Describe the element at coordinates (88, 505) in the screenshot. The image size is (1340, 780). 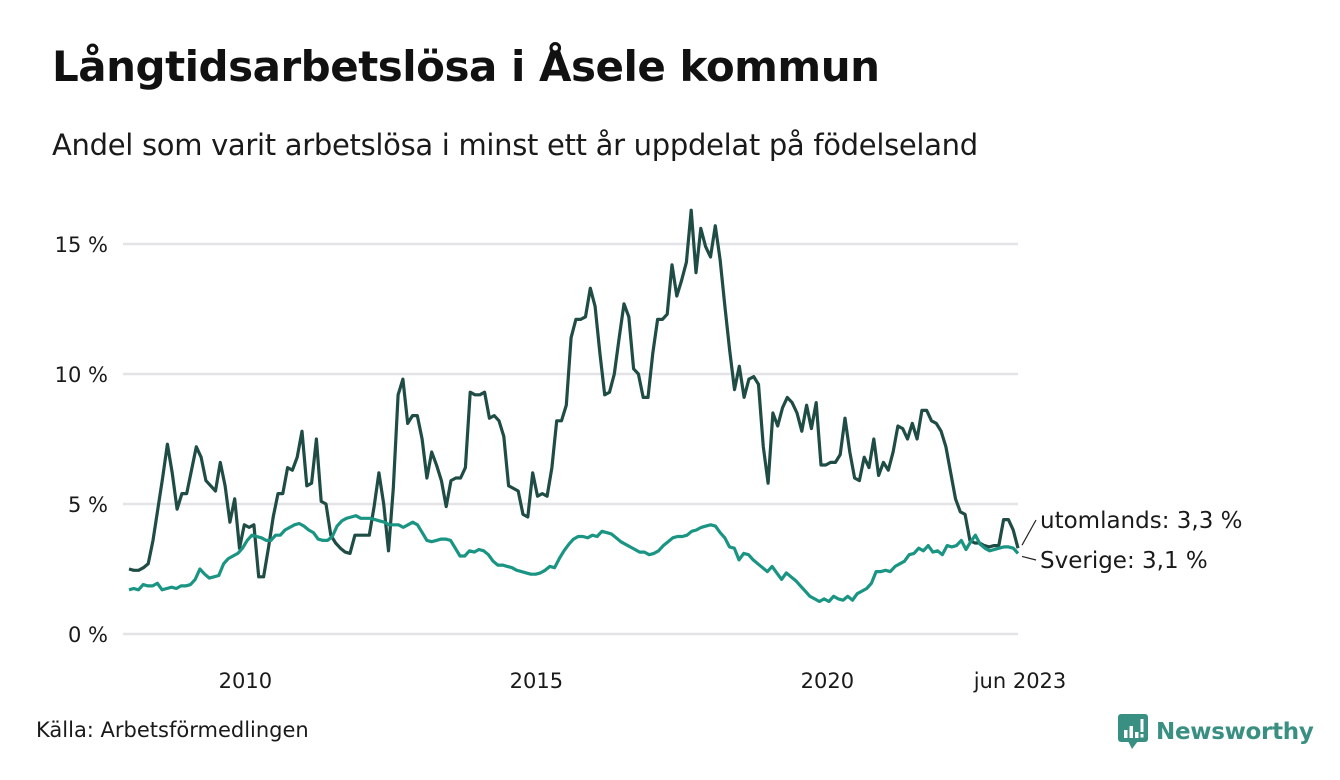
I see `y-tick-label: 5 %` at that location.